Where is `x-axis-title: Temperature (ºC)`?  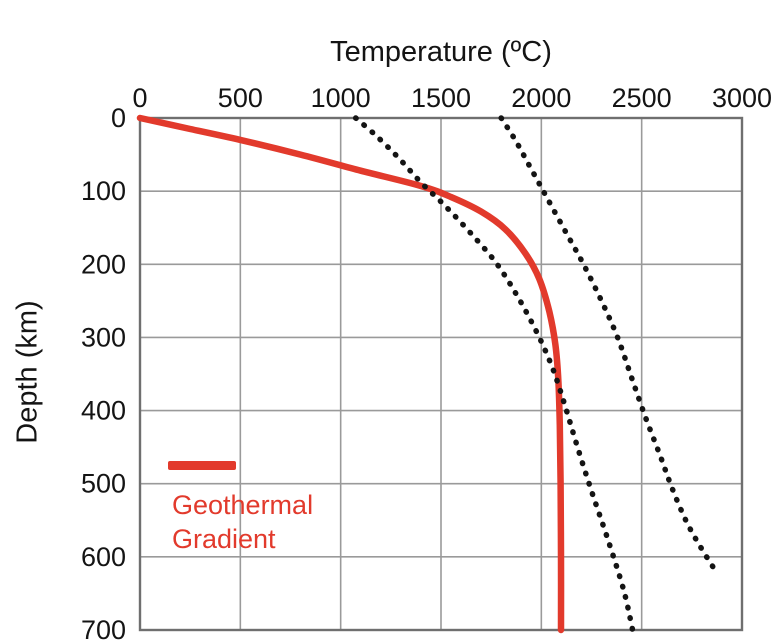
x-axis-title: Temperature (ºC) is located at coordinates (441, 52).